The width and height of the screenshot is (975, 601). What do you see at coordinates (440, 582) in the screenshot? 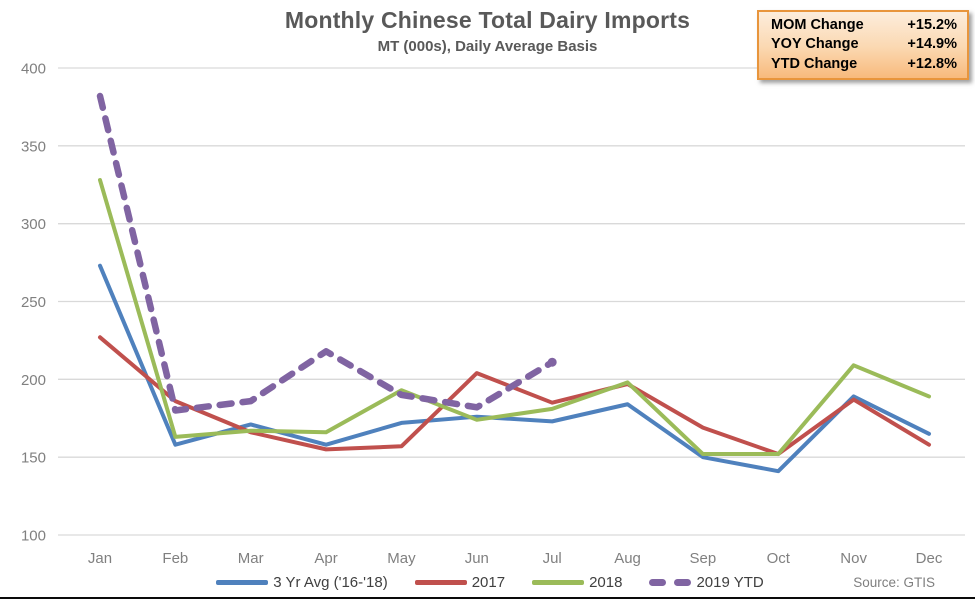
I see `legend-swatch-2017` at bounding box center [440, 582].